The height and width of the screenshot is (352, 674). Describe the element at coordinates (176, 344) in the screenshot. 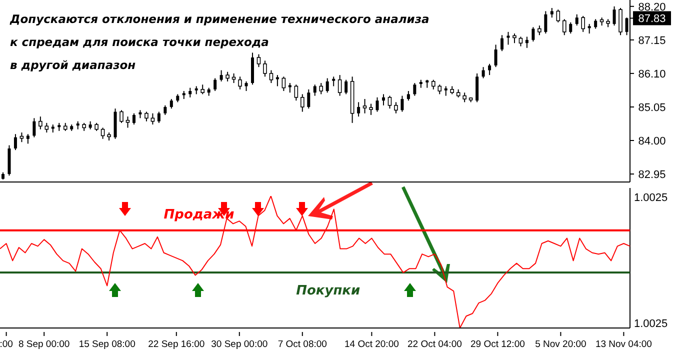

I see `x-tick-label: 22 Sep 16:00` at that location.